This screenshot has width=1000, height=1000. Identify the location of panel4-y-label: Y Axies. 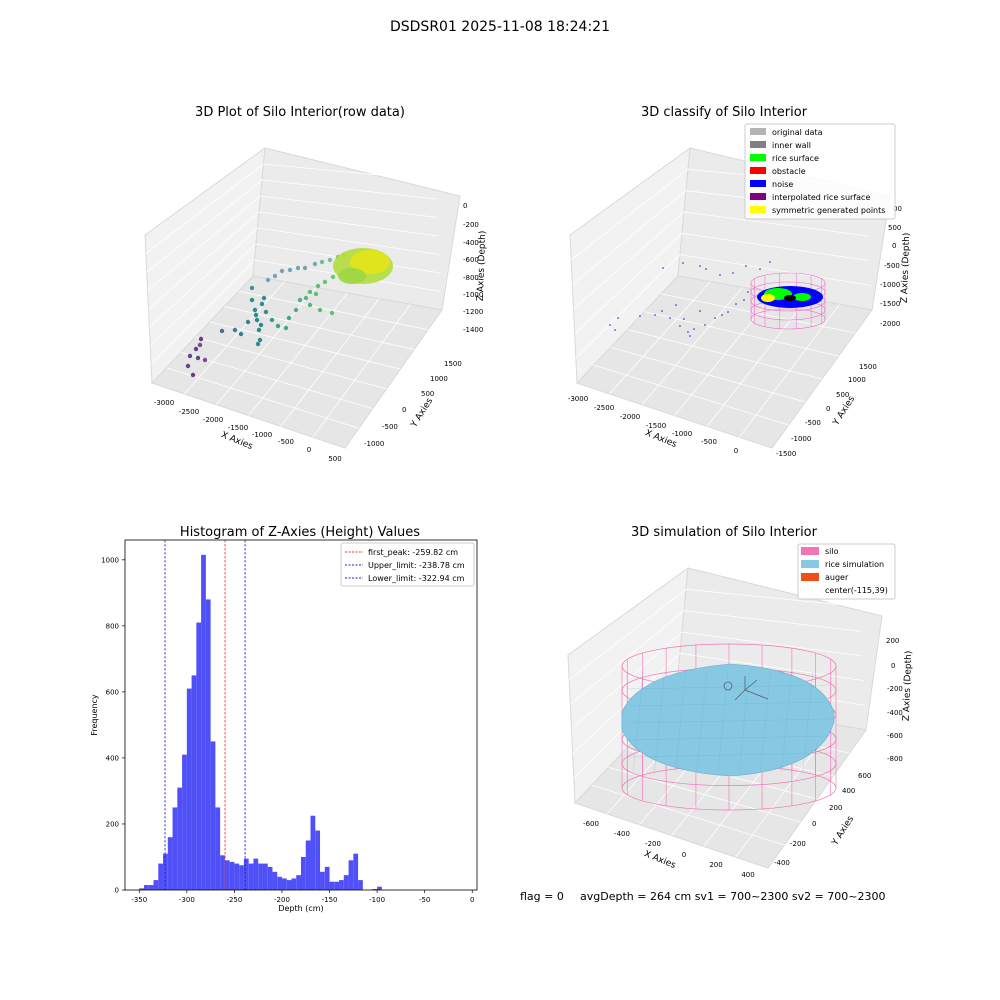
(843, 831).